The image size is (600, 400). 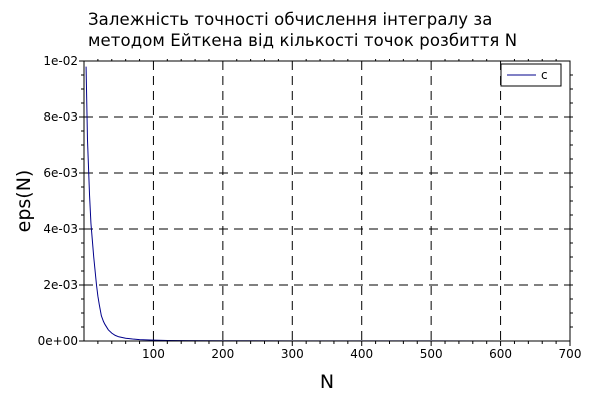 I want to click on y-tick-labels: 0e+00 2e-03 4e-03 6e-03 8e-03 1e-02, so click(x=58, y=201).